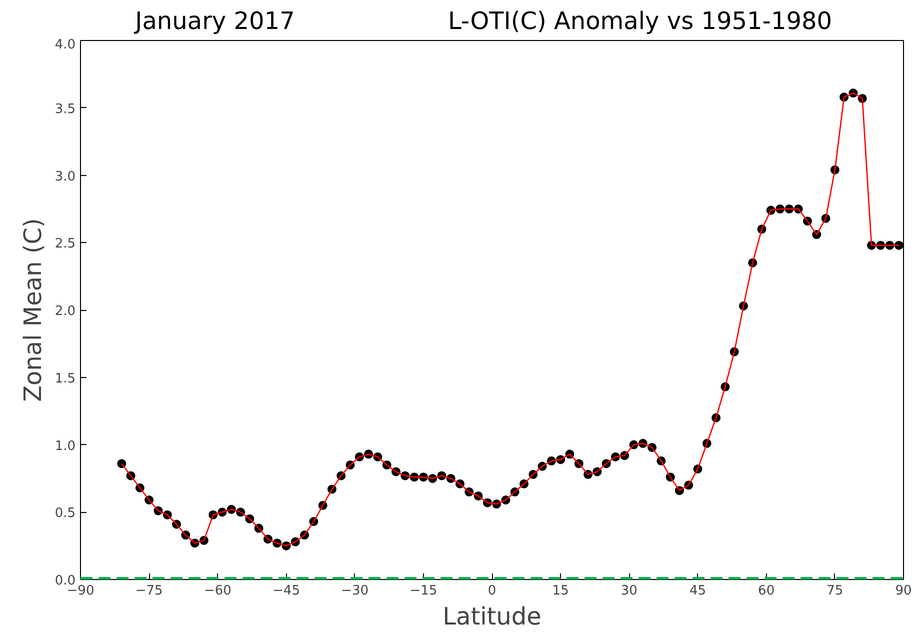 Image resolution: width=916 pixels, height=636 pixels. I want to click on x-tick-label: 30, so click(629, 591).